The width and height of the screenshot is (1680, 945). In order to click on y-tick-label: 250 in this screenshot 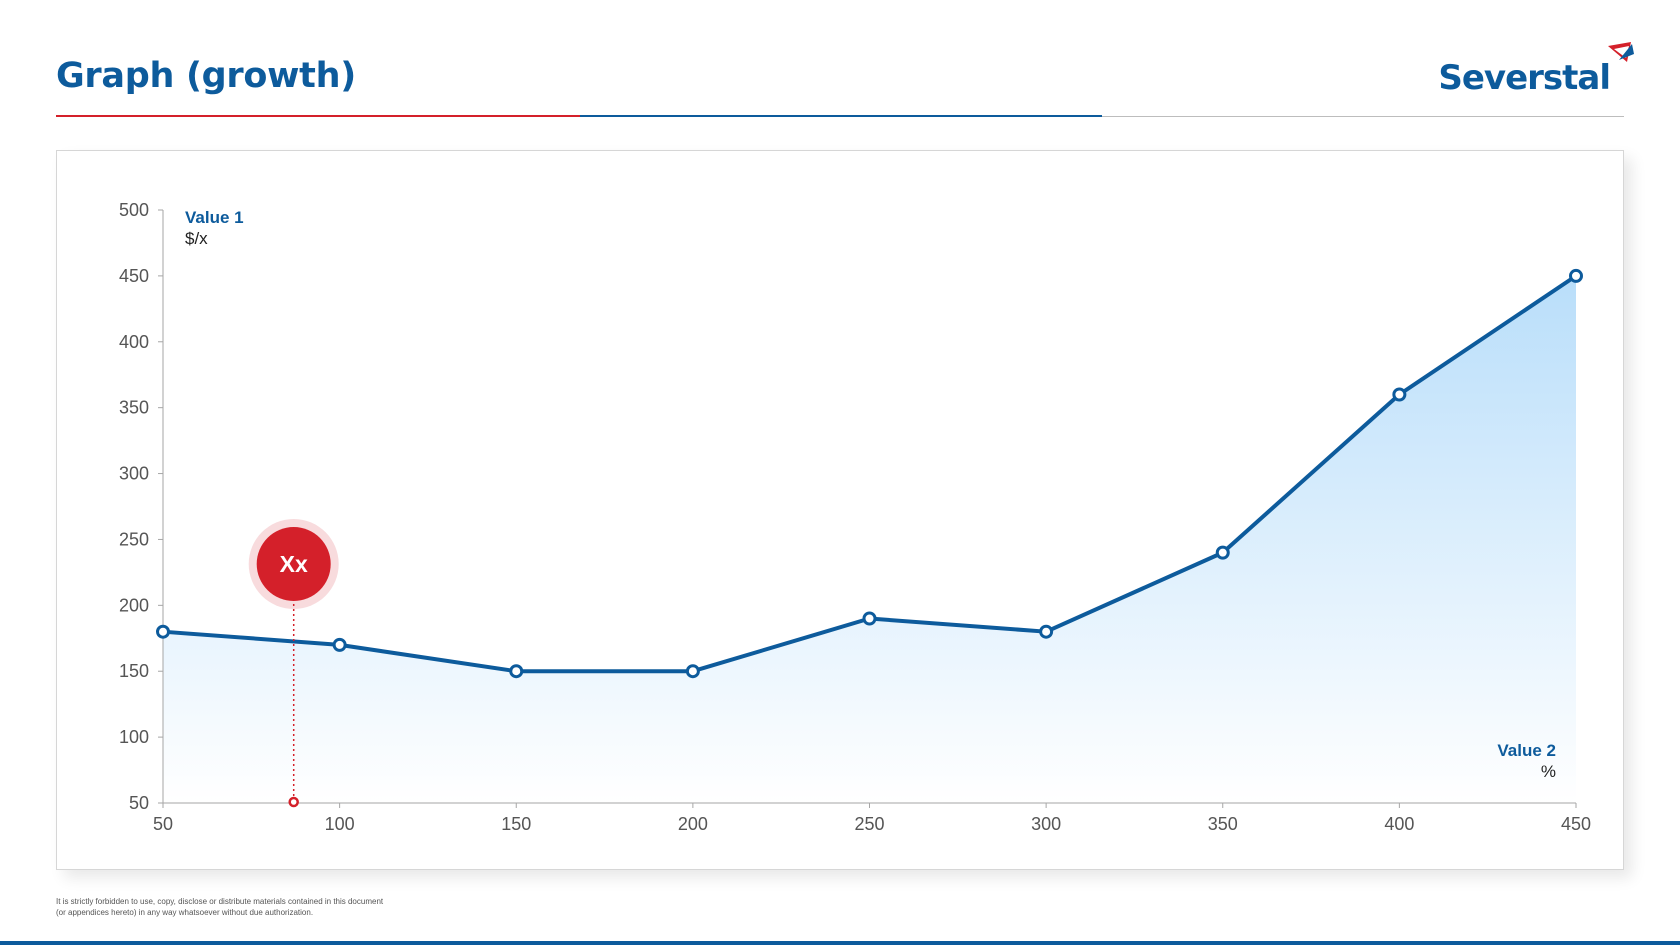, I will do `click(134, 539)`.